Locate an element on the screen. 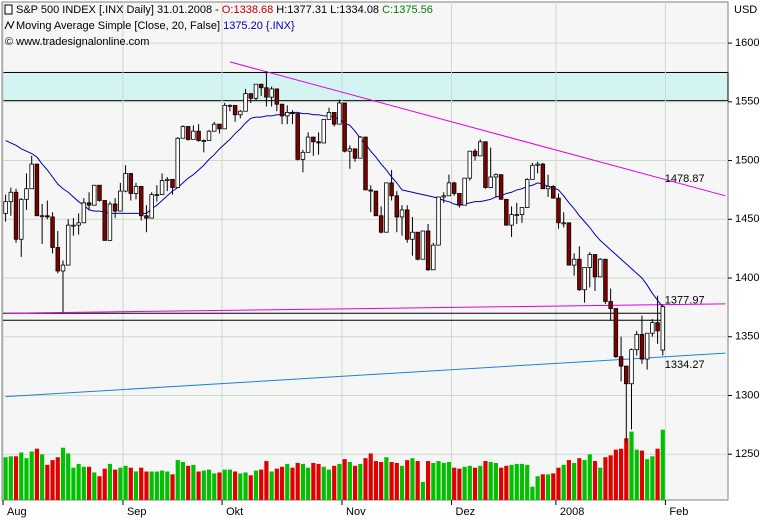  line-icon is located at coordinates (9, 25).